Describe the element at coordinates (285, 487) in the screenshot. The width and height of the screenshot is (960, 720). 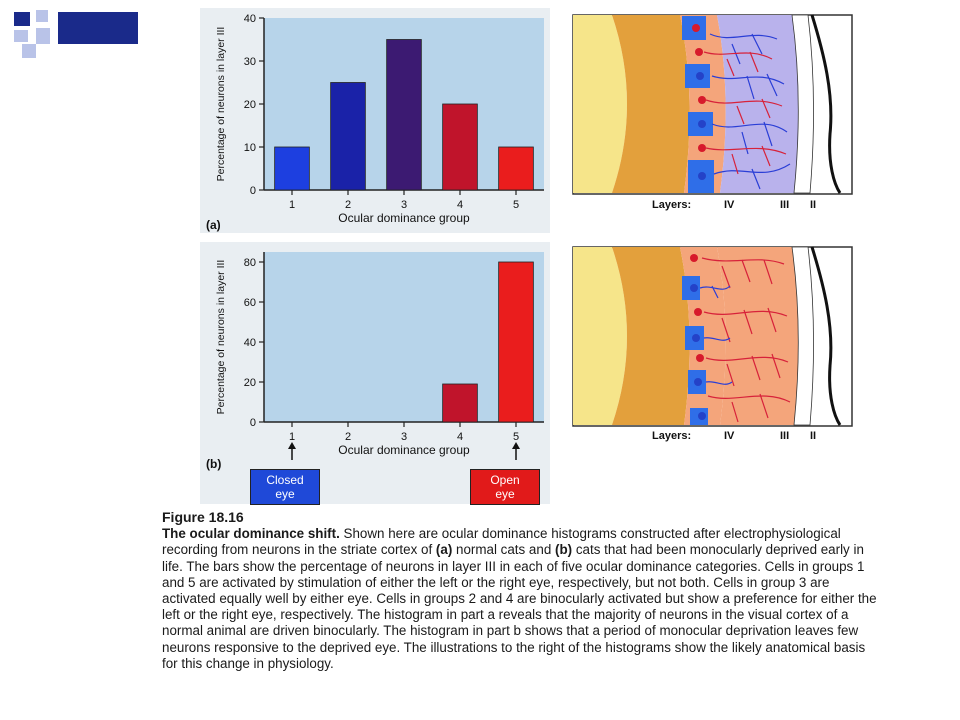
I see `closed-eye-label: Closed eye` at that location.